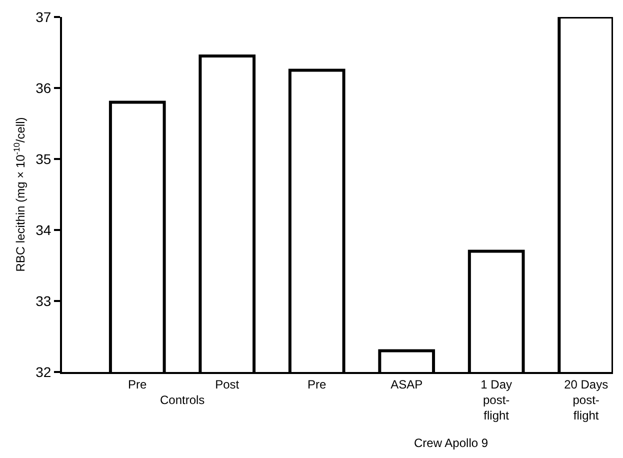  What do you see at coordinates (44, 16) in the screenshot?
I see `y-tick-label: 37` at bounding box center [44, 16].